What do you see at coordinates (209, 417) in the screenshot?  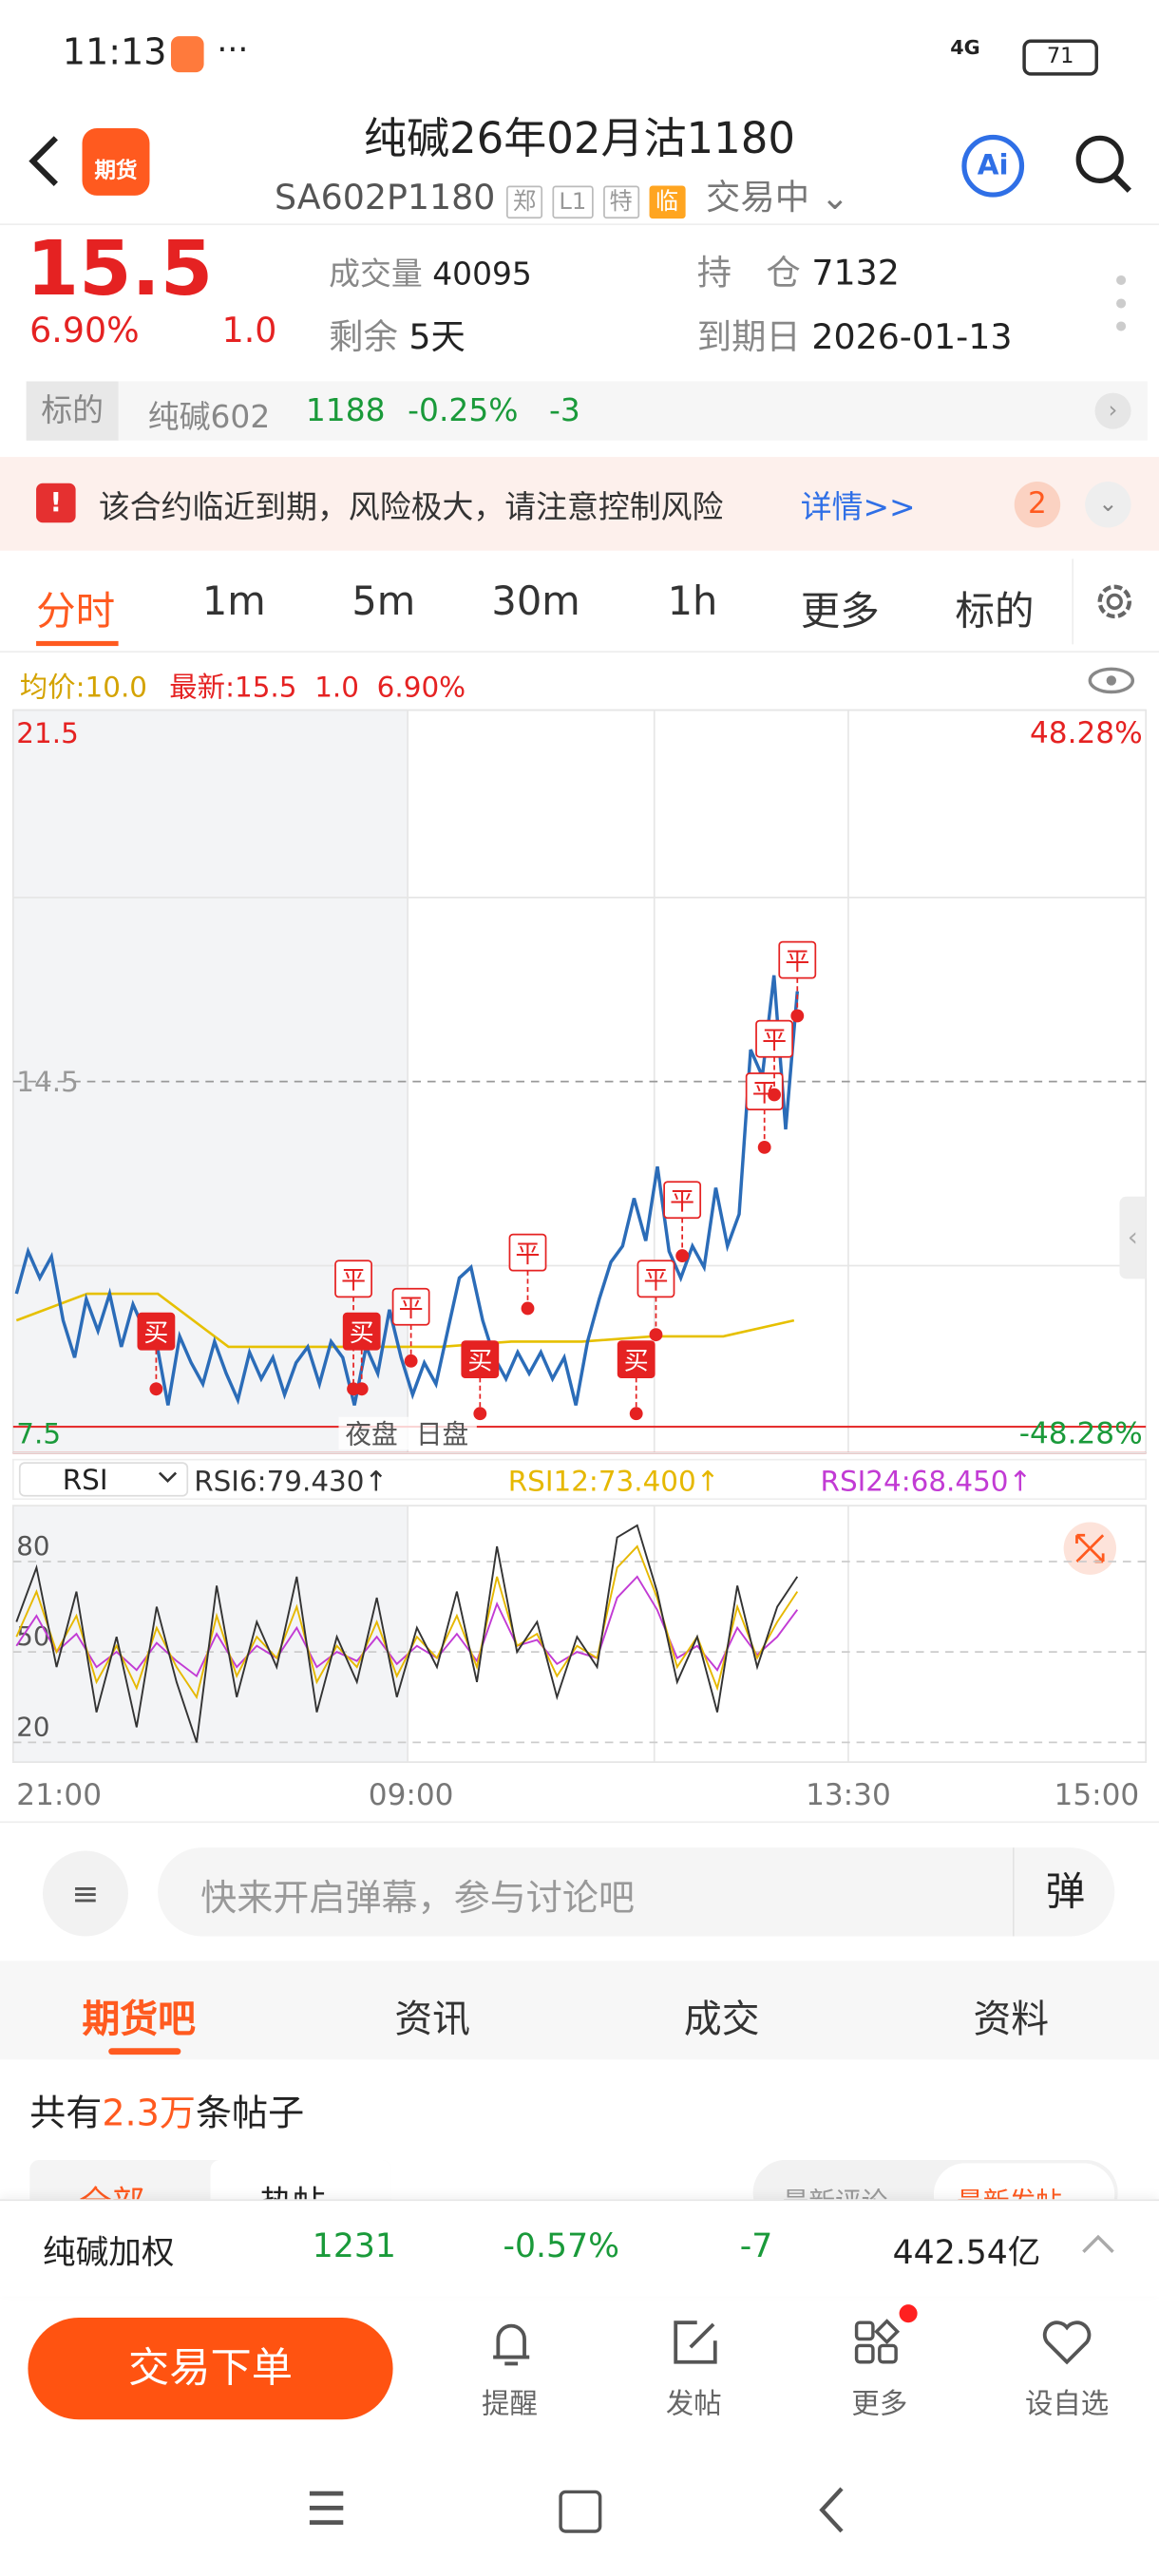 I see `underlying-name: 纯碱602` at bounding box center [209, 417].